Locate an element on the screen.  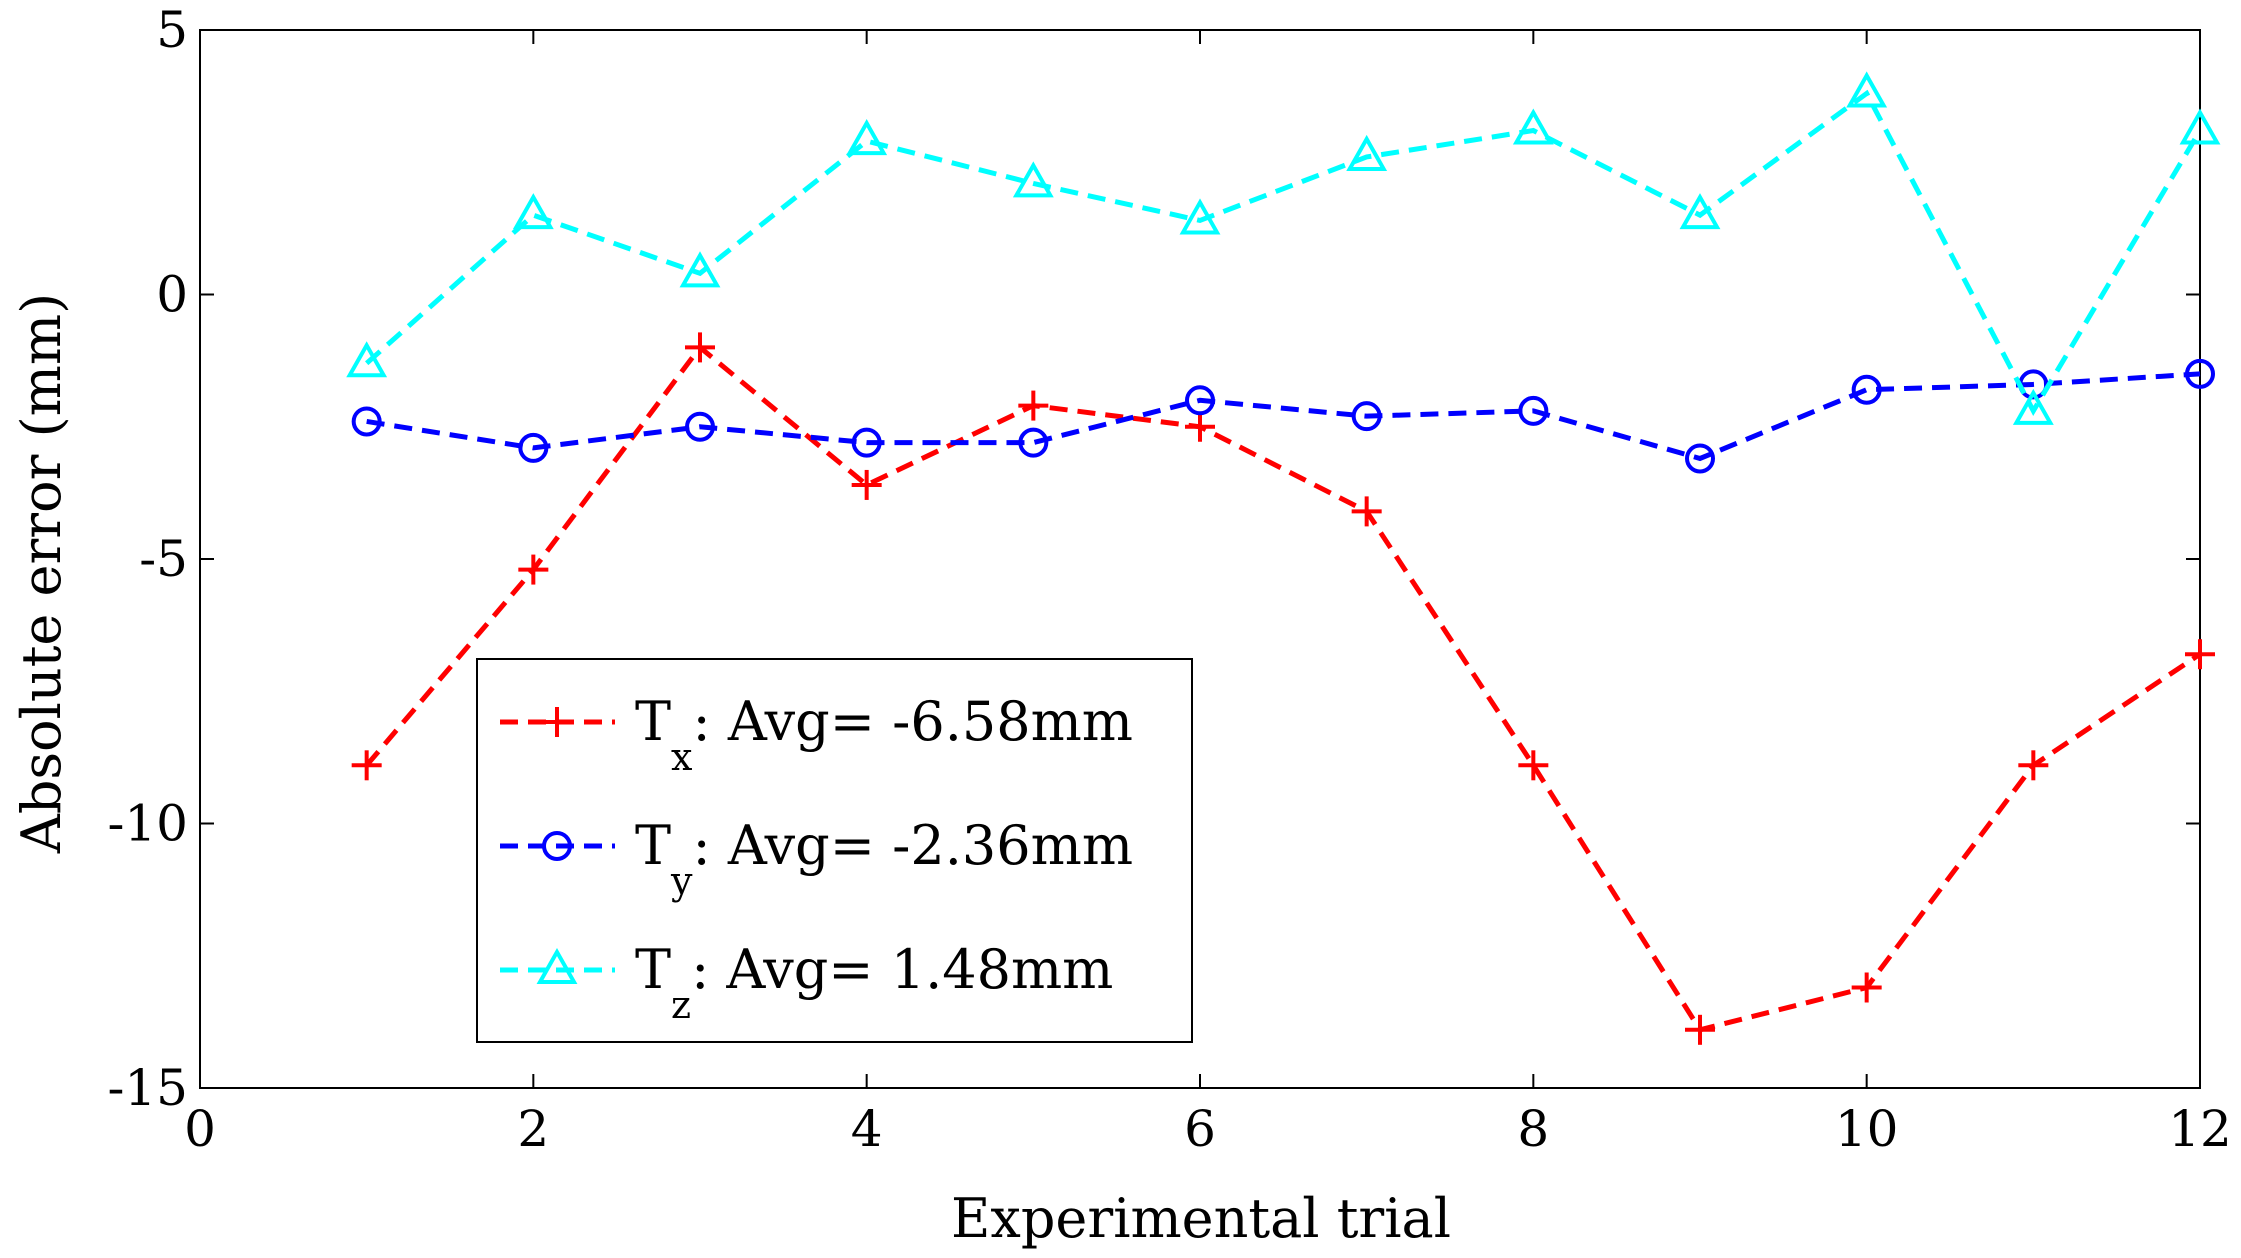
y-tick-label: 0 is located at coordinates (172, 295).